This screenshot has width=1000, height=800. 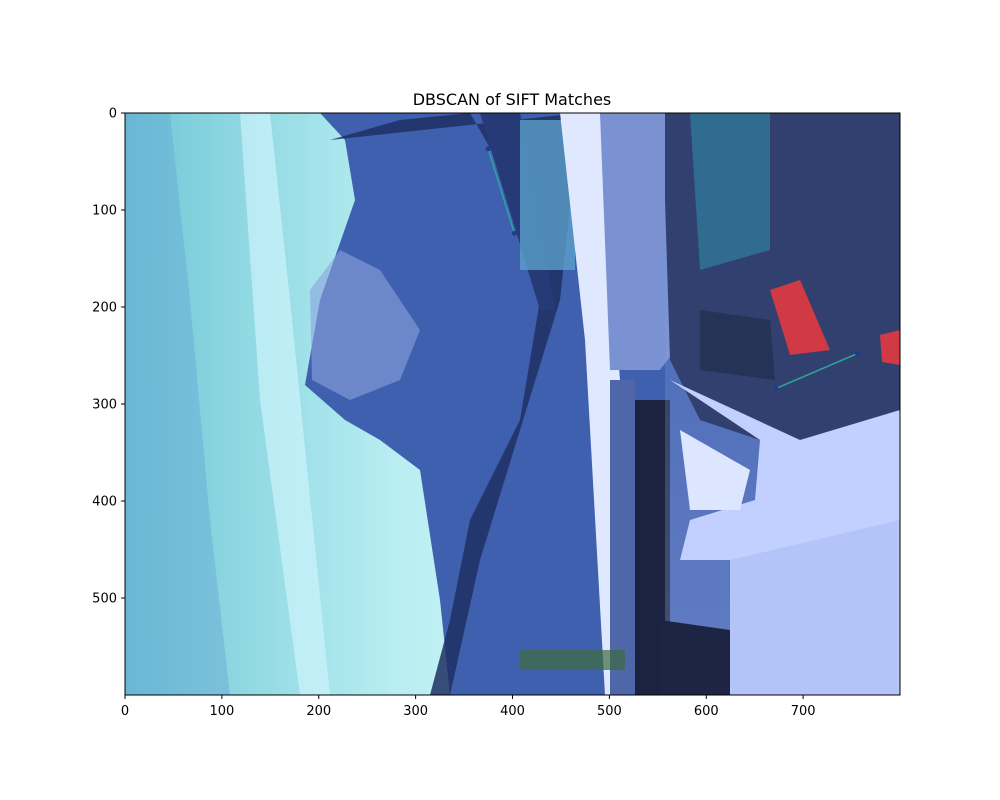 I want to click on y-tick-label: 400, so click(x=104, y=502).